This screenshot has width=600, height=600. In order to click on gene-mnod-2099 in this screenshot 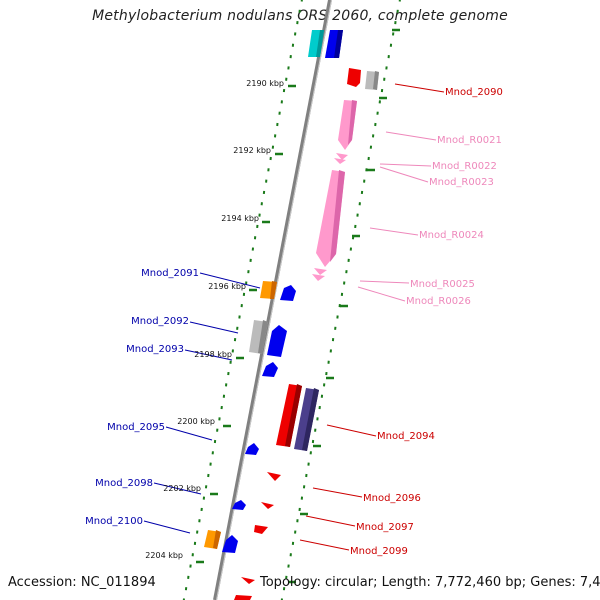, I will do `click(261, 529)`.